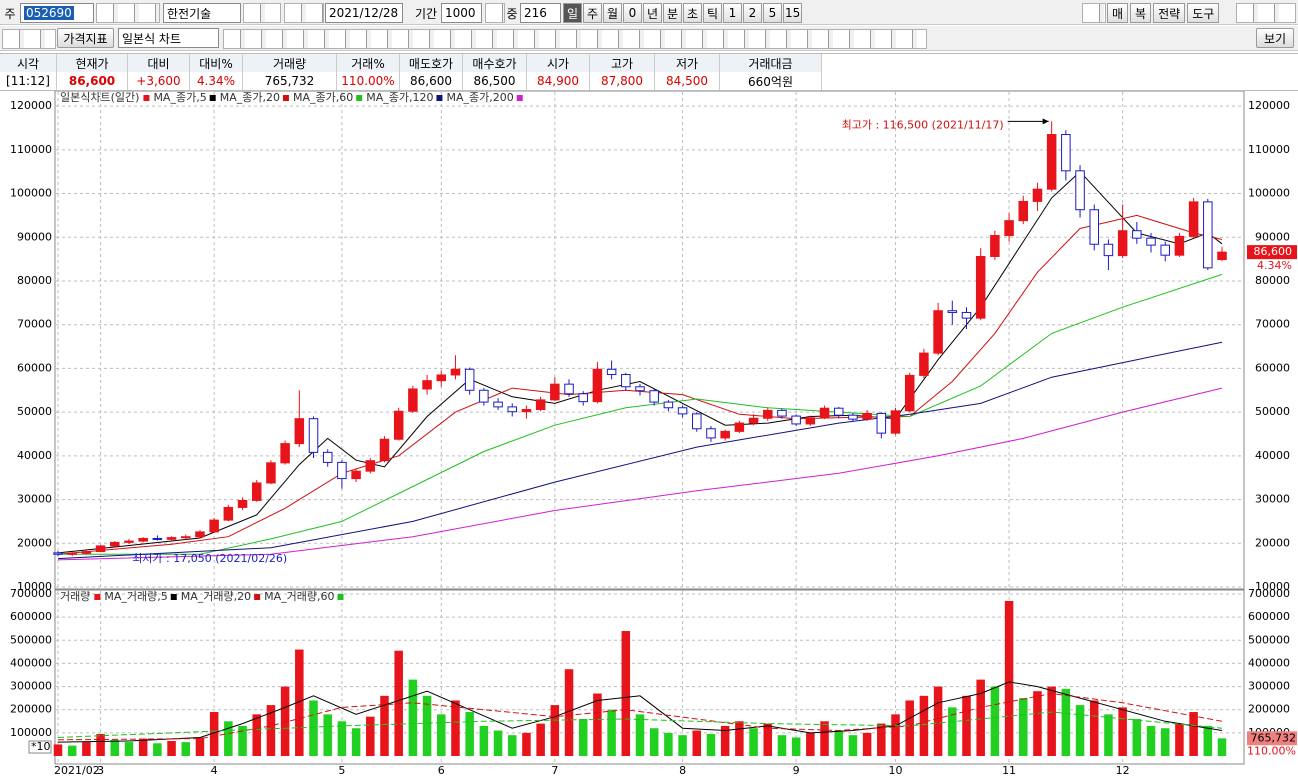 Image resolution: width=1298 pixels, height=776 pixels. Describe the element at coordinates (29, 39) in the screenshot. I see `left-tools` at that location.